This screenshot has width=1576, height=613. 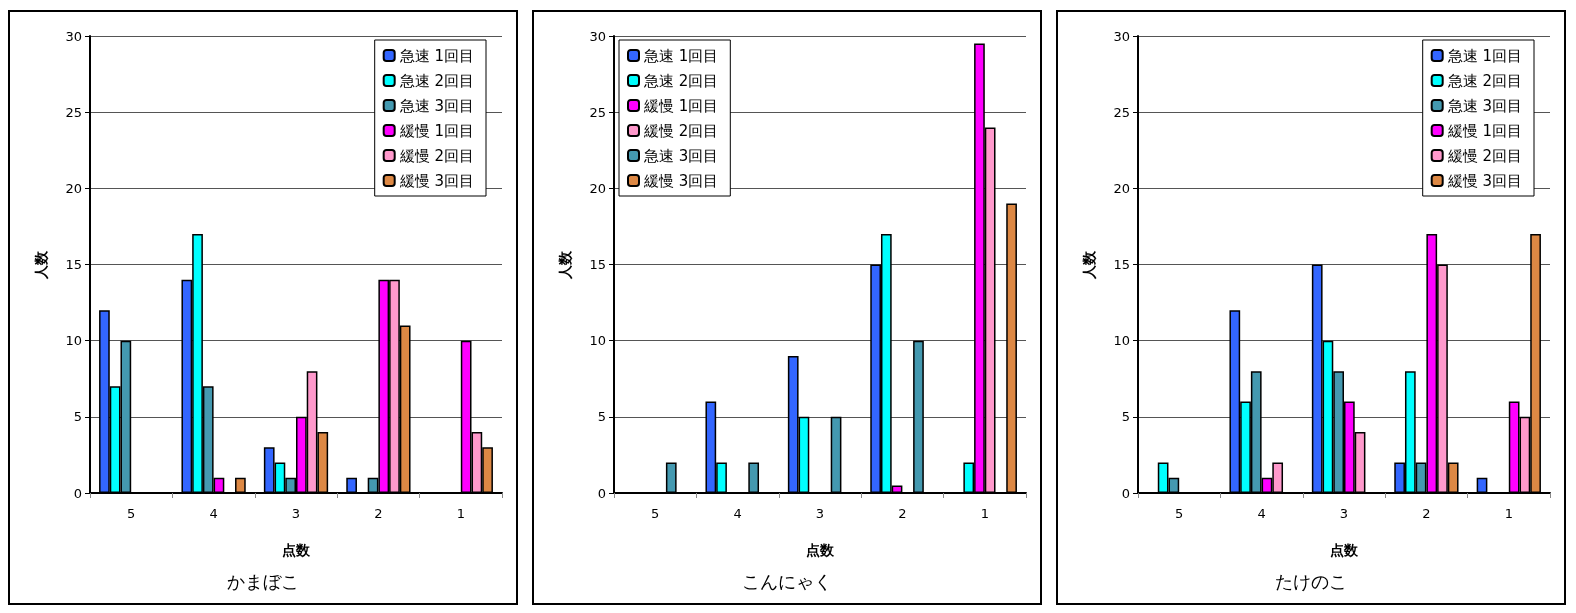 What do you see at coordinates (263, 581) in the screenshot?
I see `text: かまぼこ` at bounding box center [263, 581].